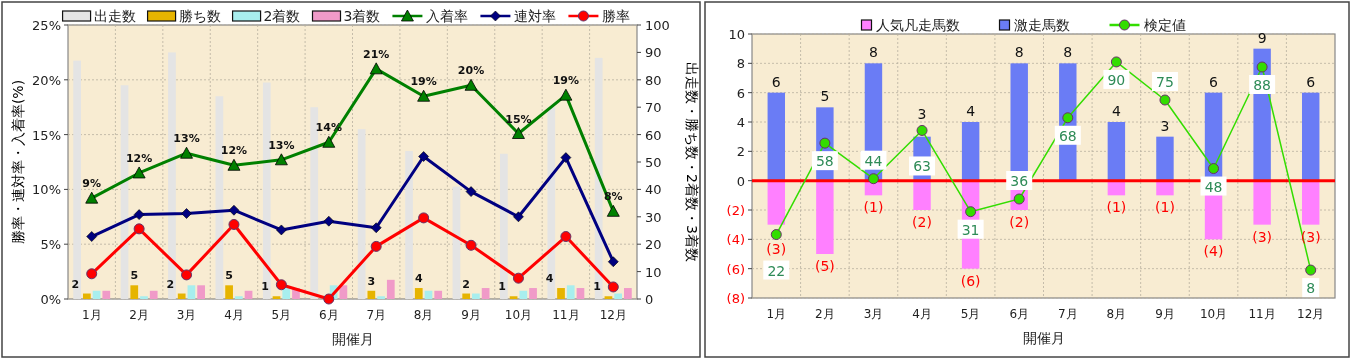  What do you see at coordinates (873, 207) in the screenshot?
I see `data-label: (1)` at bounding box center [873, 207].